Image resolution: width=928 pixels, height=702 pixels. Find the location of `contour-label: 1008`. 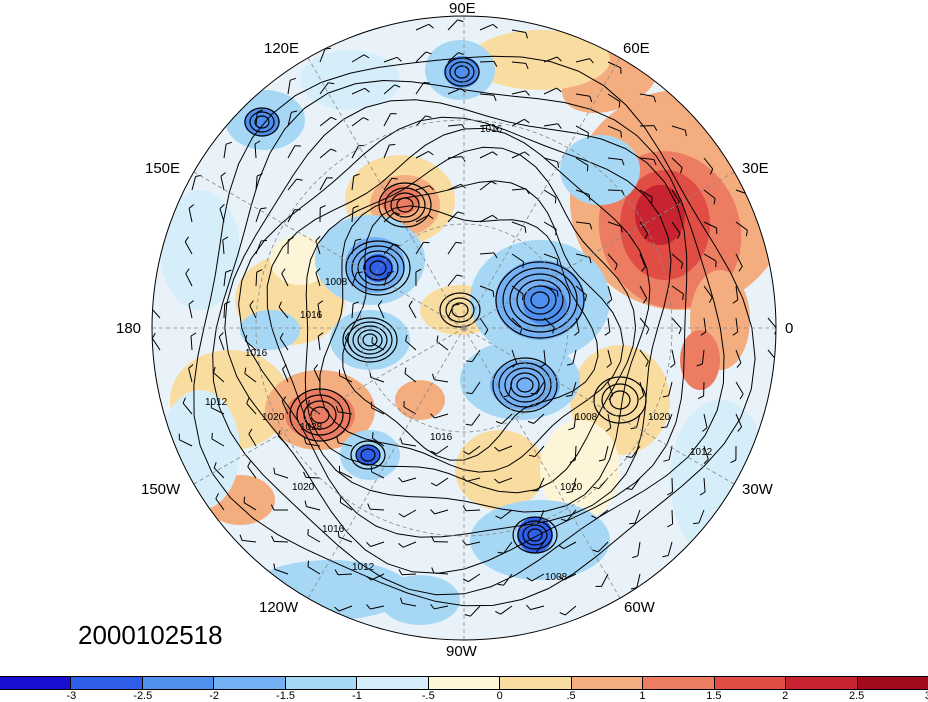

contour-label: 1008 is located at coordinates (336, 282).